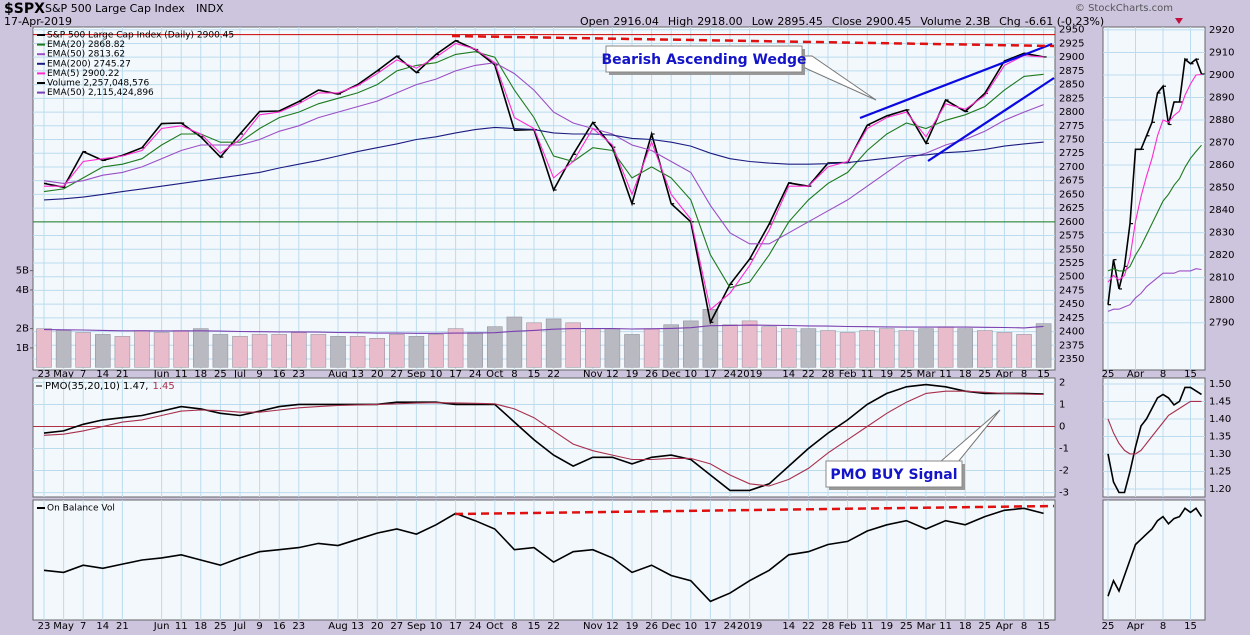 This screenshot has width=1250, height=635. Describe the element at coordinates (543, 438) in the screenshot. I see `series-line` at that location.